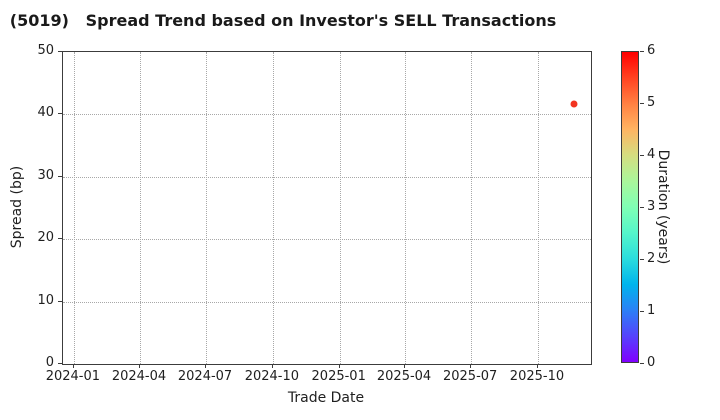 The width and height of the screenshot is (720, 420). What do you see at coordinates (651, 258) in the screenshot?
I see `colorbar-tick-label: 2` at bounding box center [651, 258].